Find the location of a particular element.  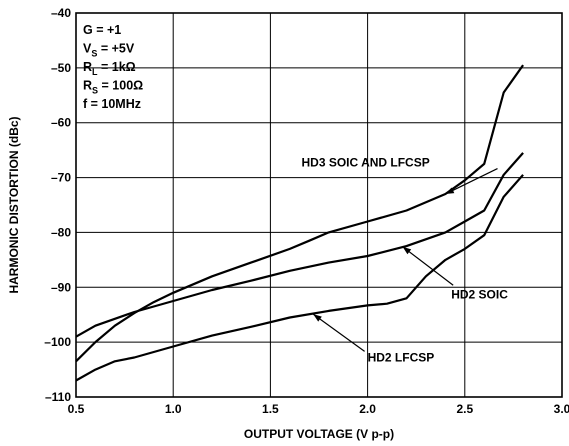

annotation-label-2: HD2 LFCSP is located at coordinates (401, 357).